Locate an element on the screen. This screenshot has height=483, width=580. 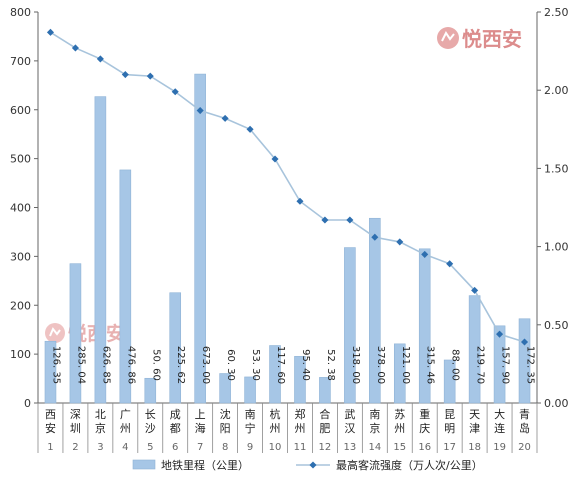
category-label: 深圳 is located at coordinates (75, 421).